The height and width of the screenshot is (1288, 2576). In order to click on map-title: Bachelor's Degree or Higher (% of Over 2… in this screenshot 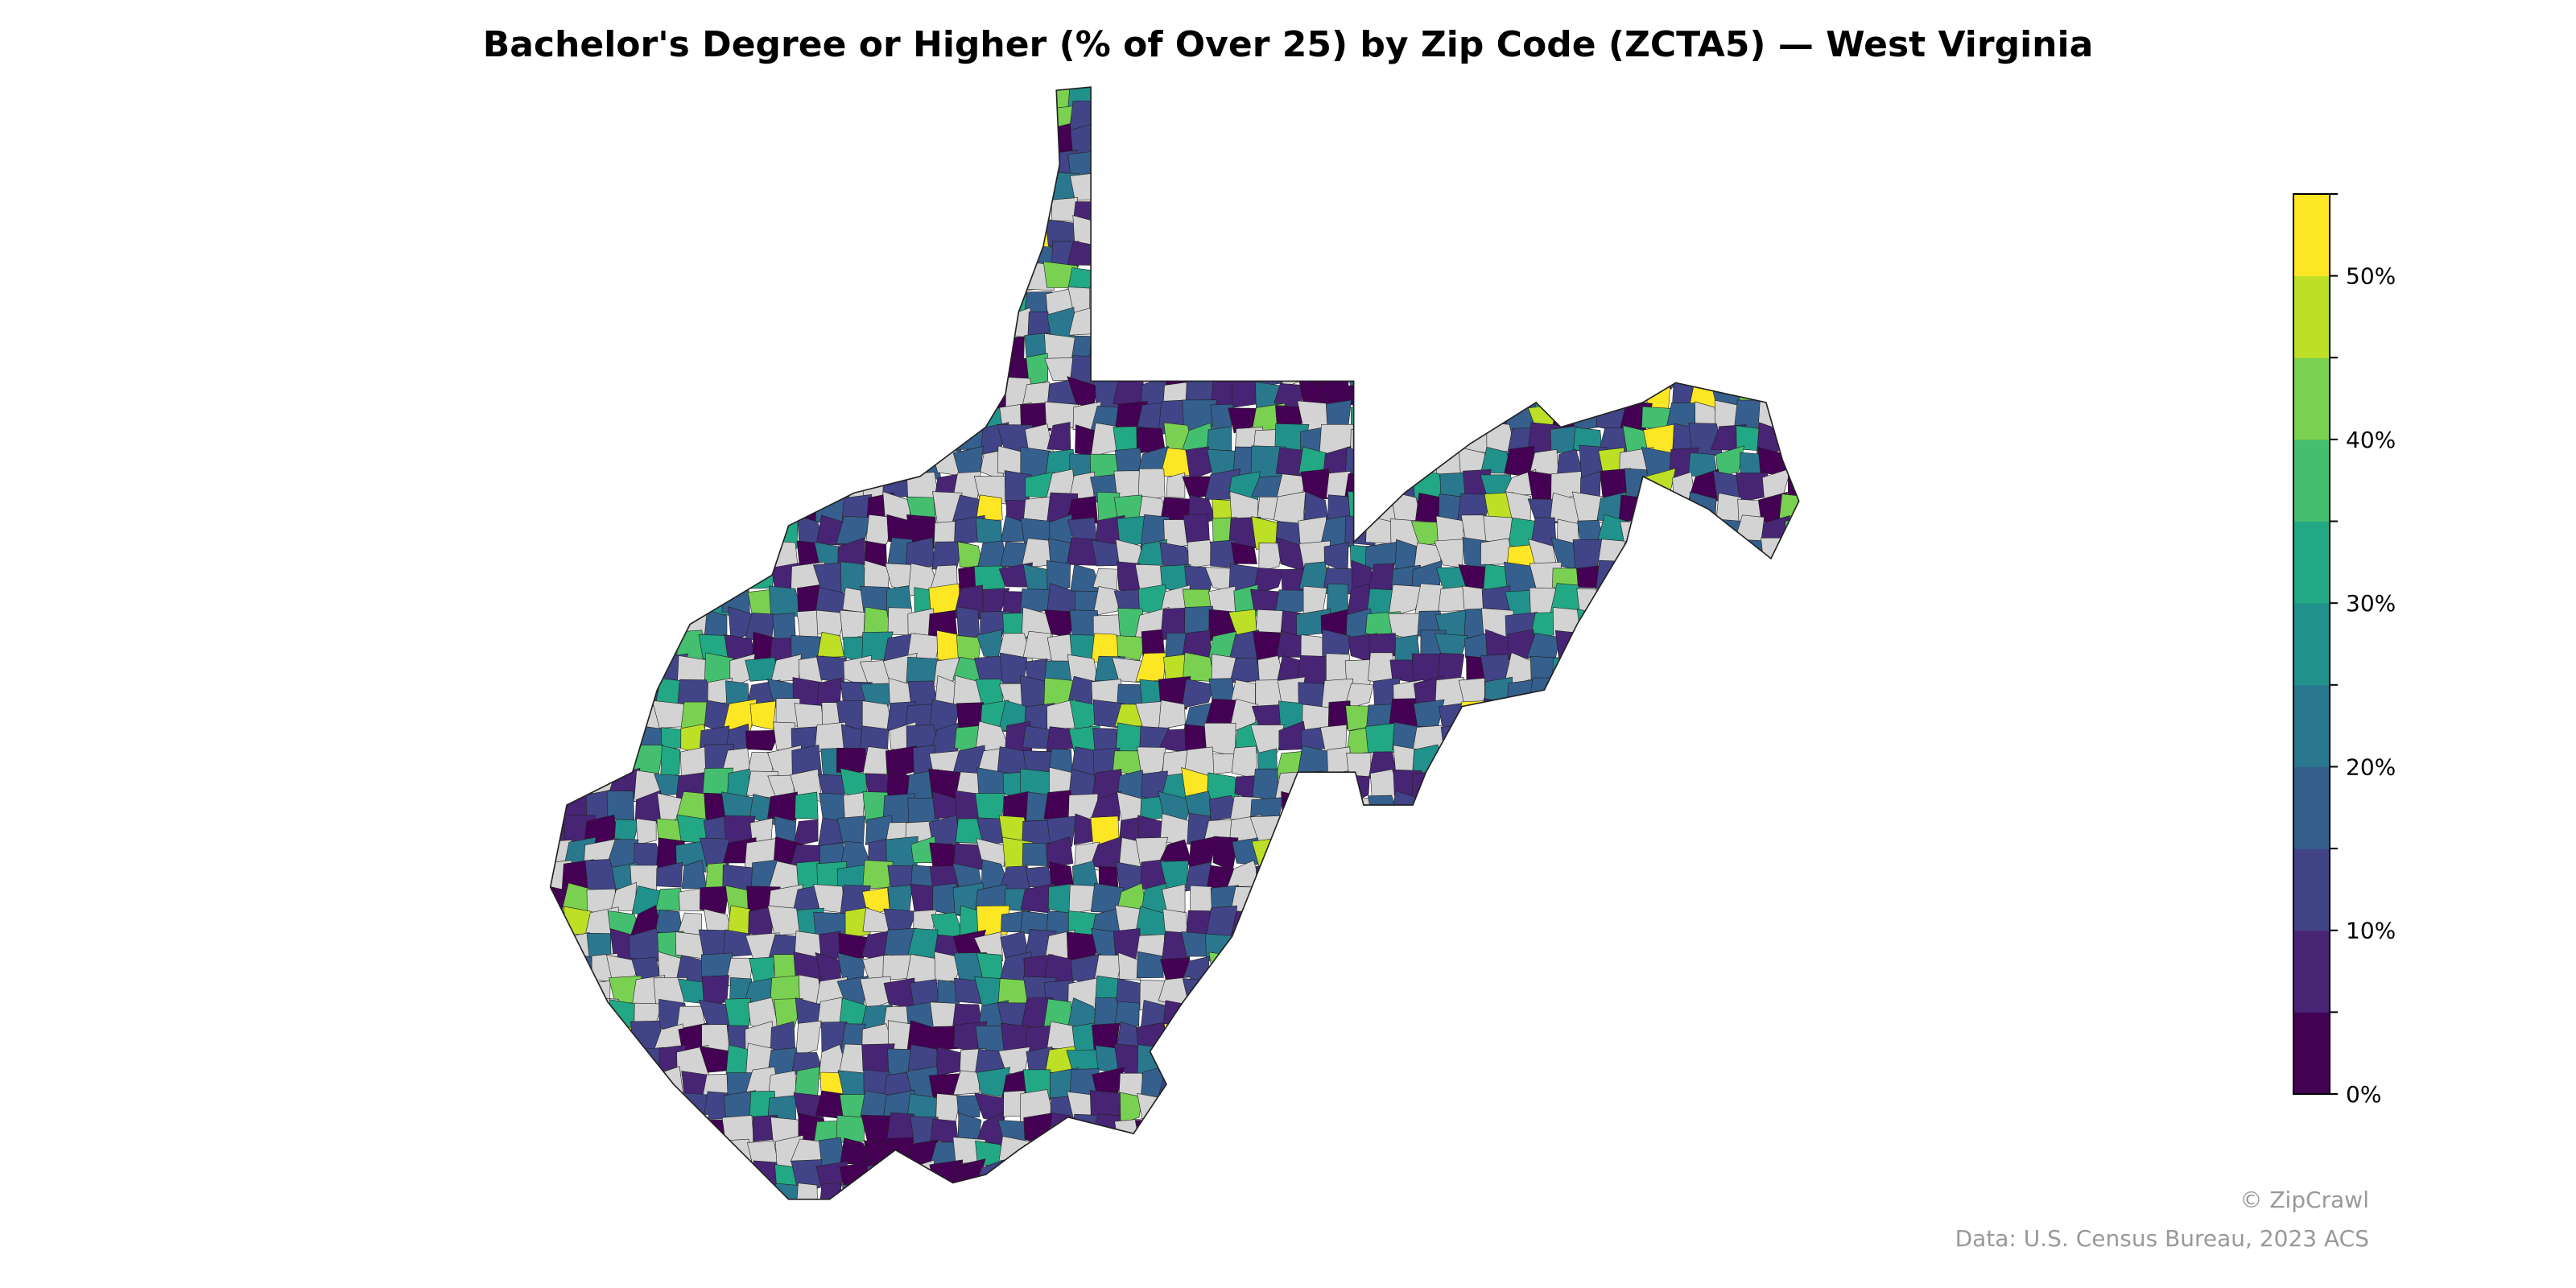, I will do `click(1288, 44)`.